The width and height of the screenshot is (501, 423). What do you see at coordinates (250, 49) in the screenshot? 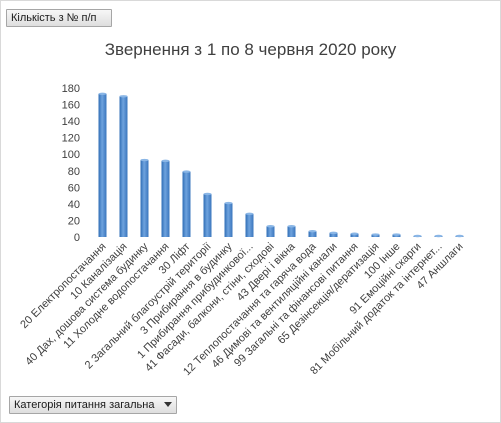
I see `chart-title: Звернення з 1 по 8 червня 2020 року` at bounding box center [250, 49].